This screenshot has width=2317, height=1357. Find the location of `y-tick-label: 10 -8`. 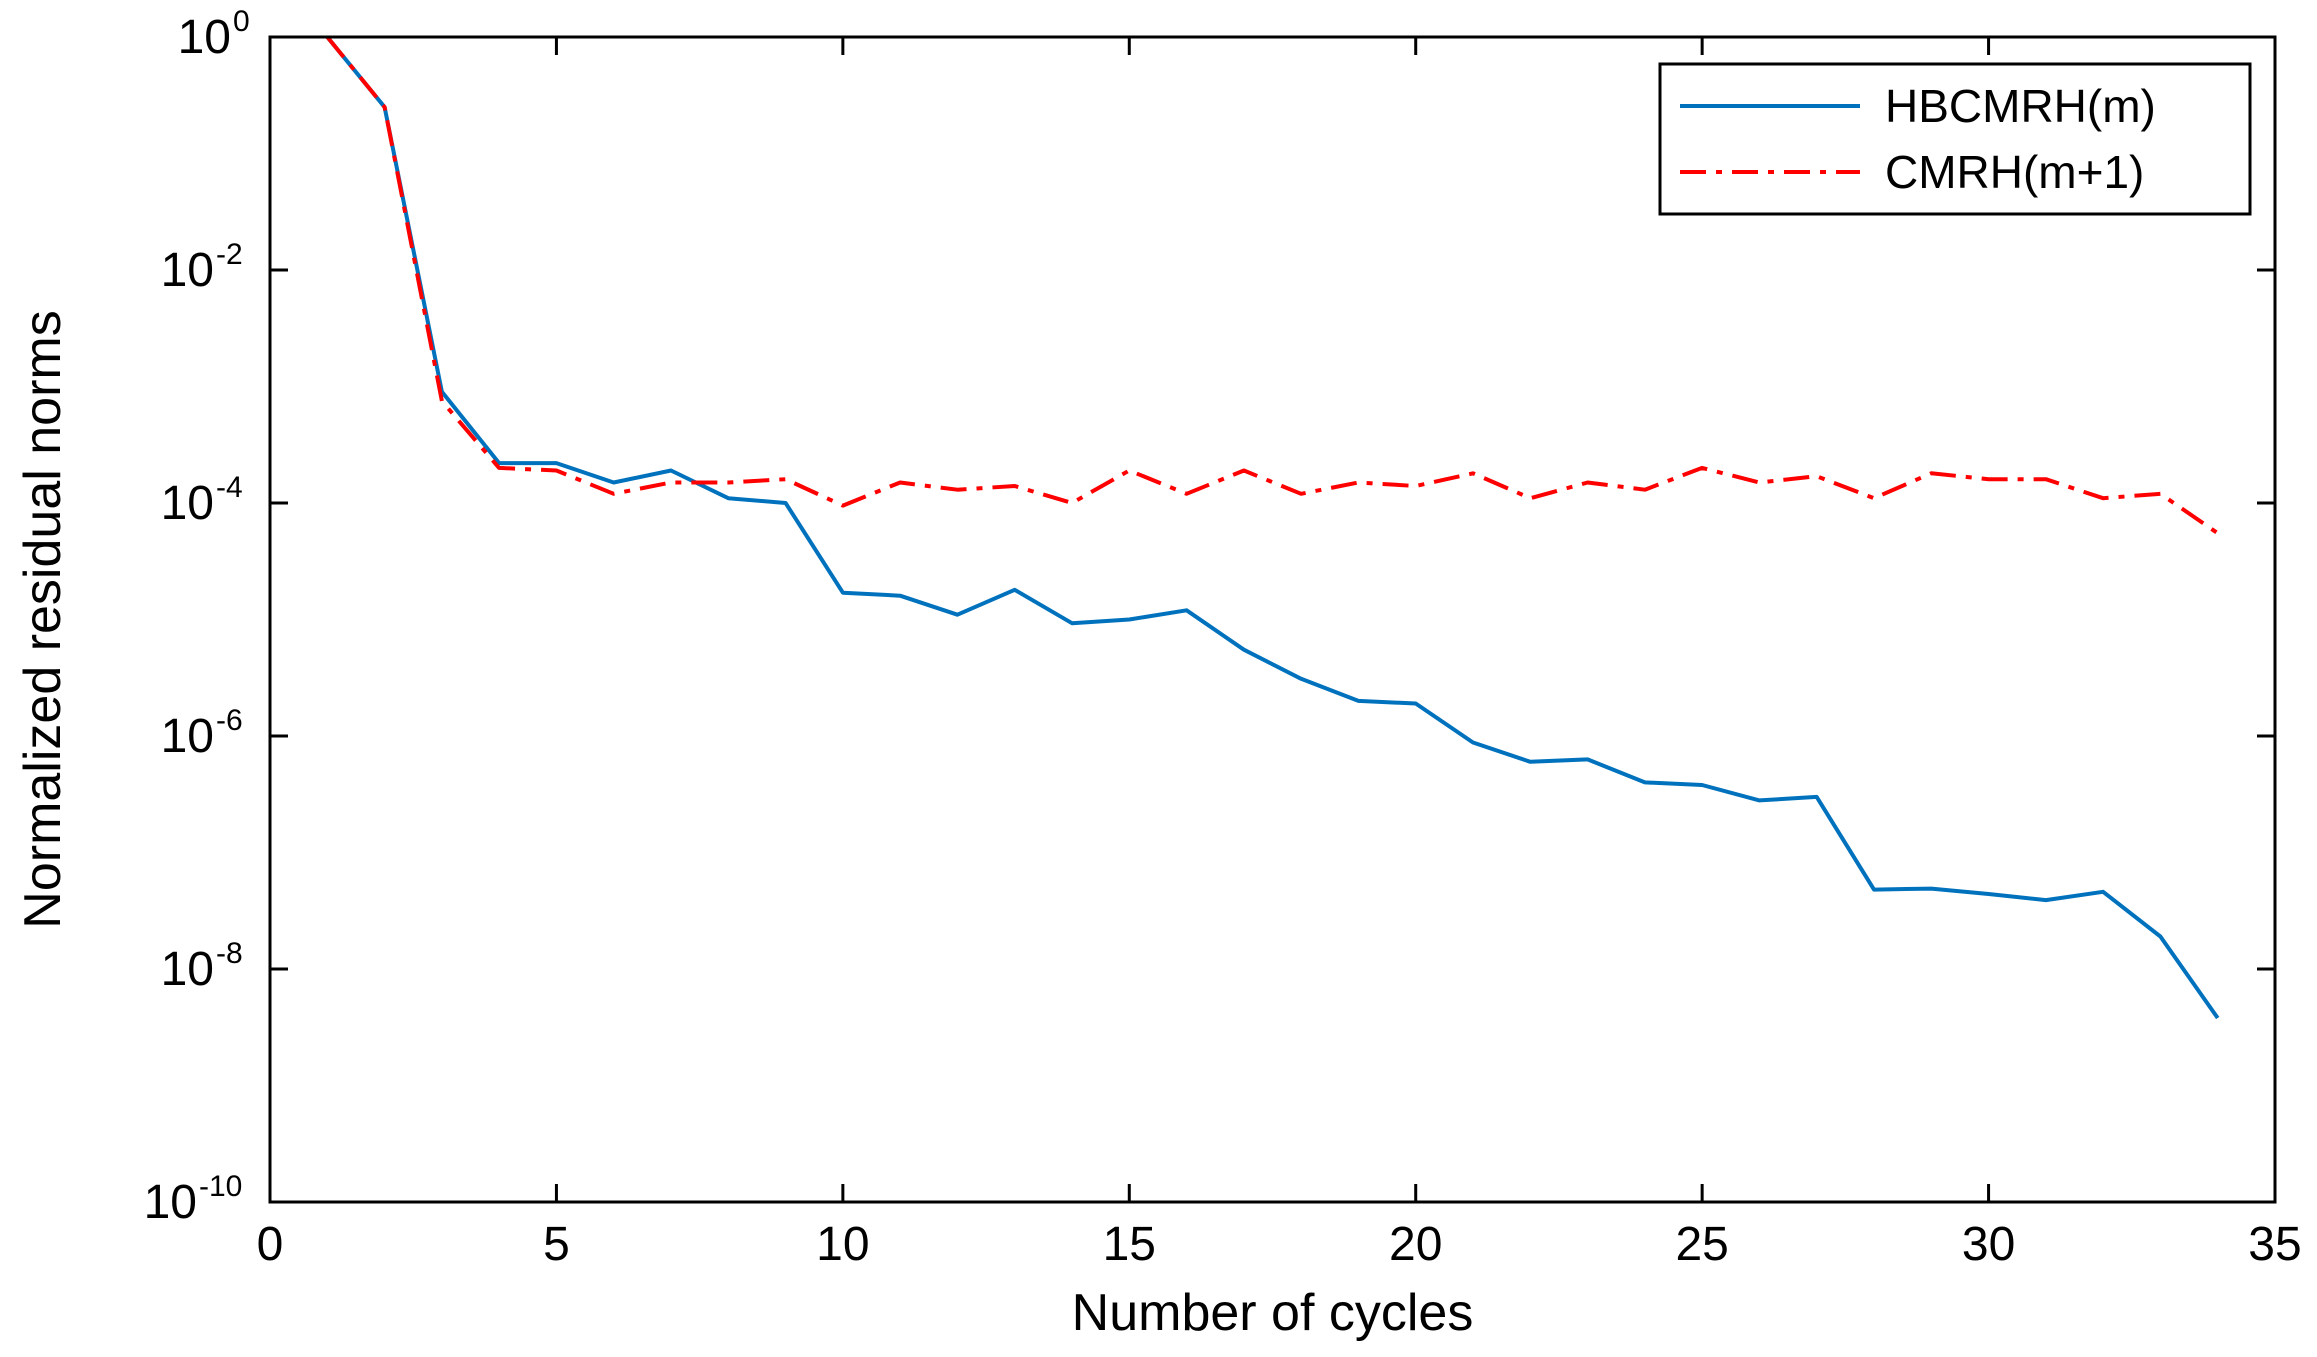

y-tick-label: 10 -8 is located at coordinates (202, 966).